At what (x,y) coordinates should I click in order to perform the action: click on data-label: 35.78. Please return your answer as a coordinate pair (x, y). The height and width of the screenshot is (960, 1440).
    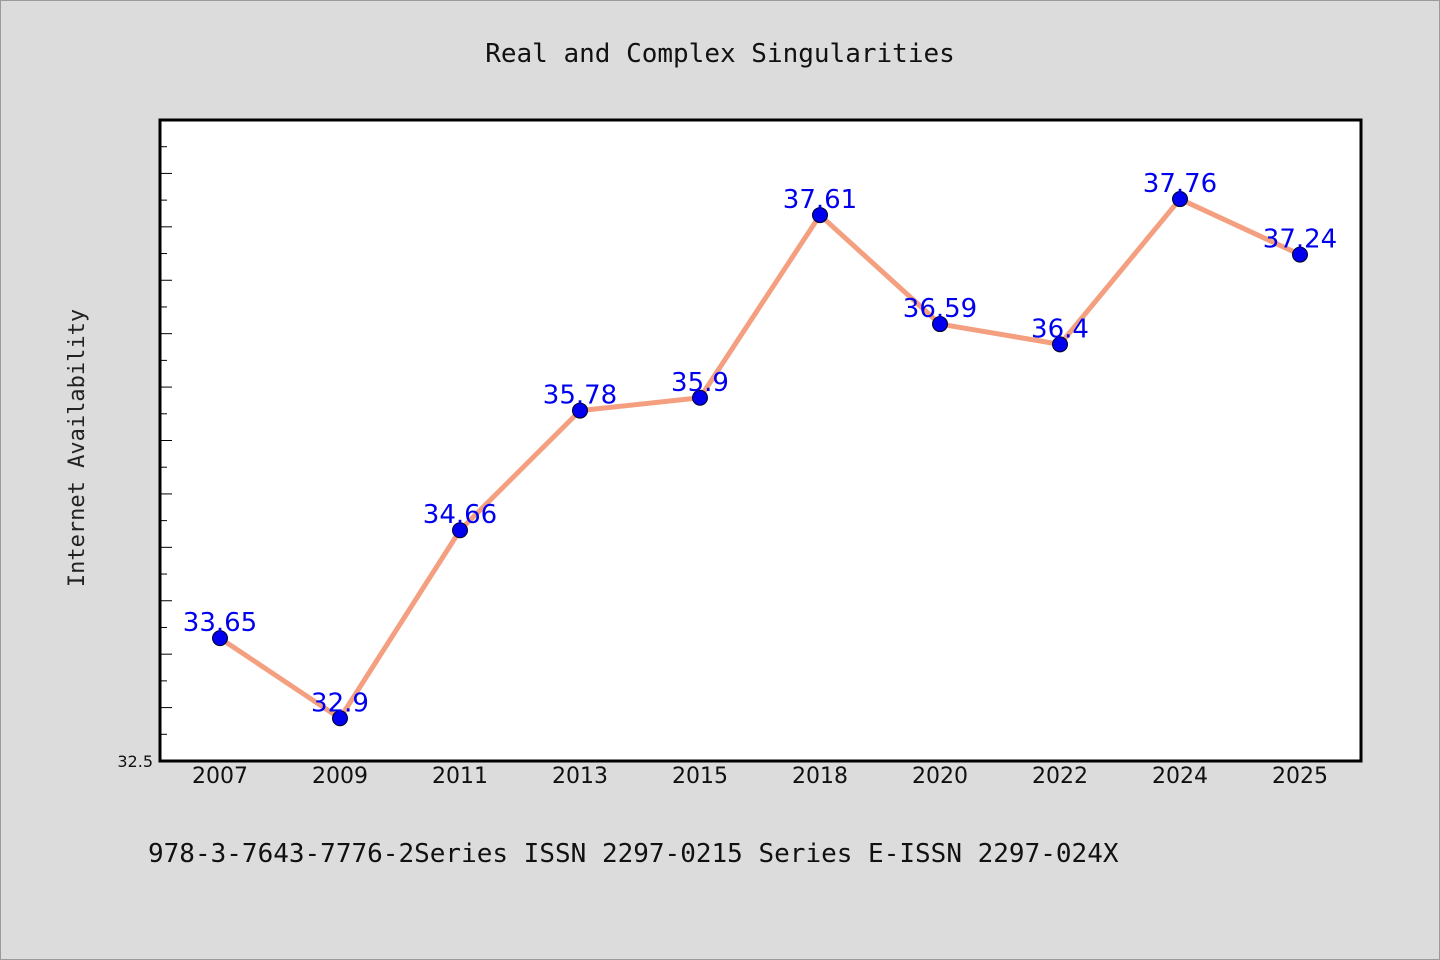
    Looking at the image, I should click on (580, 396).